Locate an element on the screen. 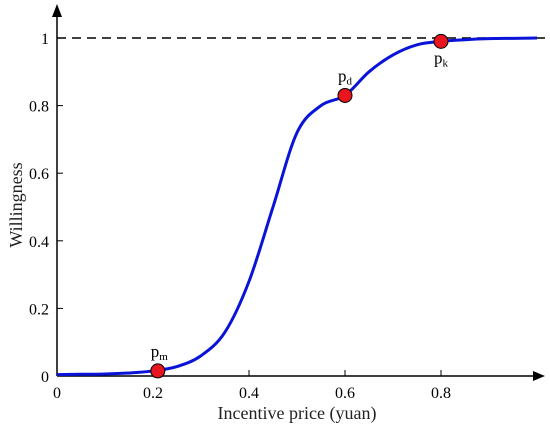  x-ticks: 0 0.2 0.4 0.6 0.8 is located at coordinates (252, 386).